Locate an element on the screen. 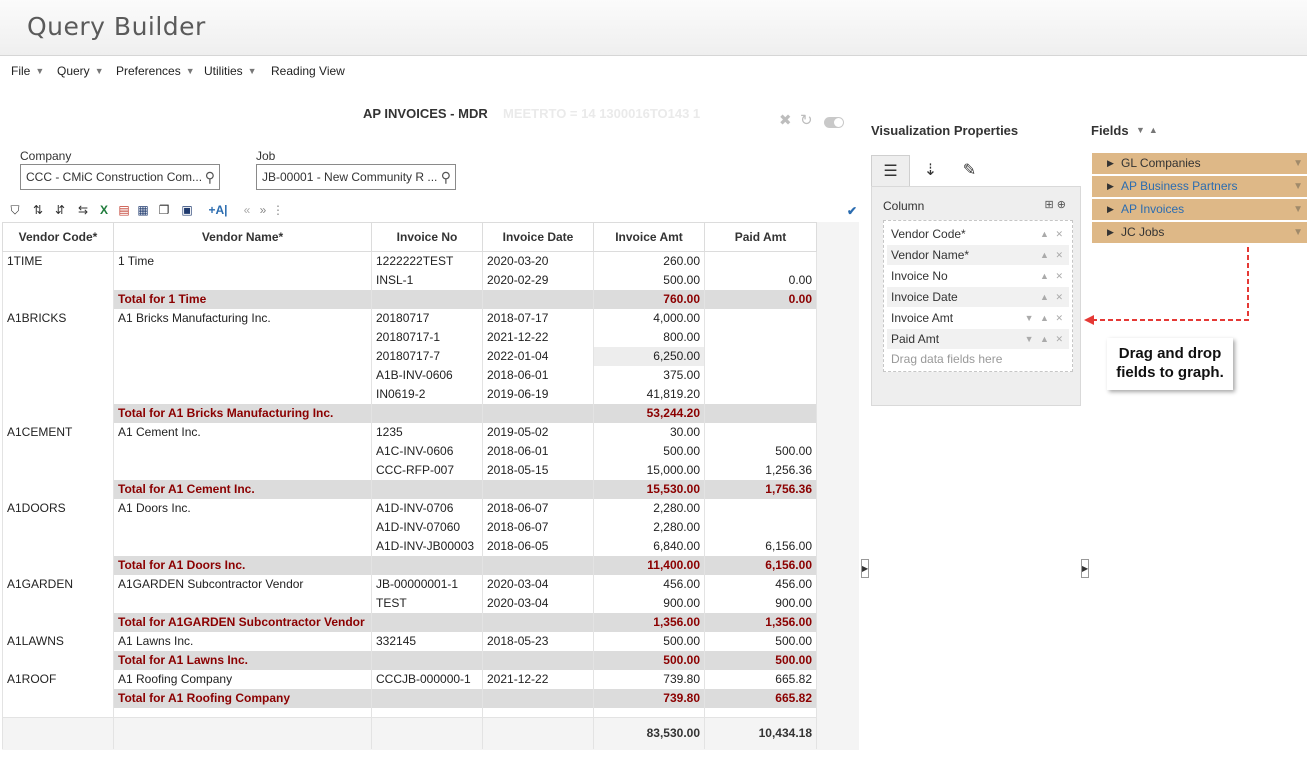 Image resolution: width=1307 pixels, height=762 pixels. total-row: Total for A1 Roofing Company 739.80 665.82 is located at coordinates (409, 698).